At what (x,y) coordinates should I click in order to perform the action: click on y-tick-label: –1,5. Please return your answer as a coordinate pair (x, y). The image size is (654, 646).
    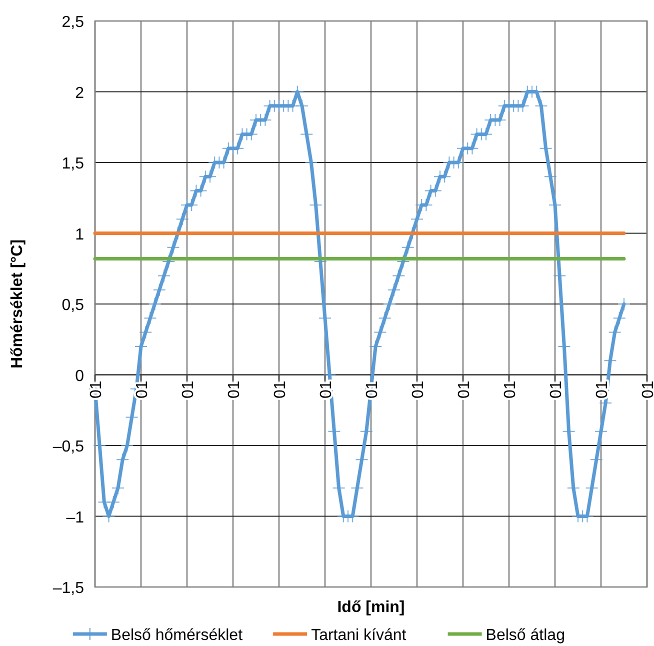
    Looking at the image, I should click on (68, 588).